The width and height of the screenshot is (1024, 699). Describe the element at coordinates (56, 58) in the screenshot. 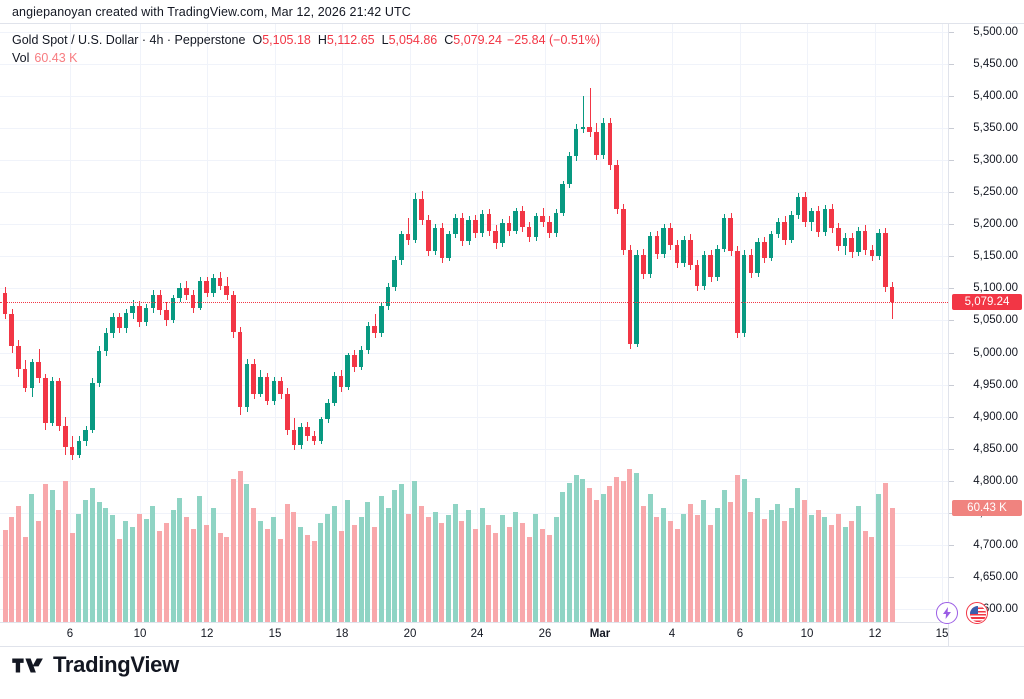

I see `volume-value: 60.43 K` at that location.